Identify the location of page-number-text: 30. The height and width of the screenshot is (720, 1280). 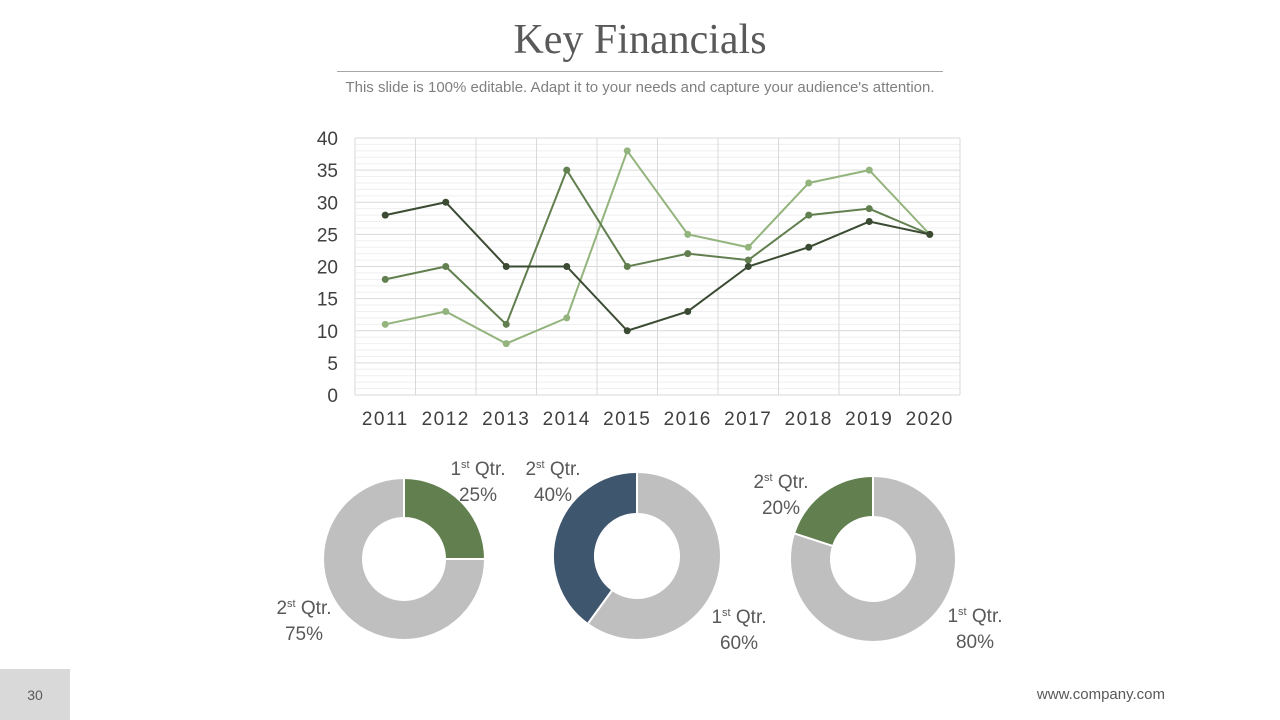
(35, 694).